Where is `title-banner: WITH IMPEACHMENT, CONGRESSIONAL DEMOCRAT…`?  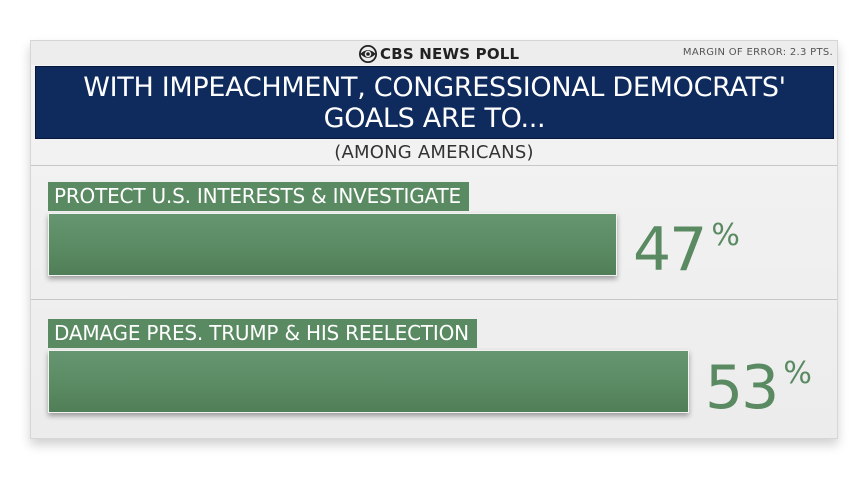
title-banner: WITH IMPEACHMENT, CONGRESSIONAL DEMOCRAT… is located at coordinates (434, 102).